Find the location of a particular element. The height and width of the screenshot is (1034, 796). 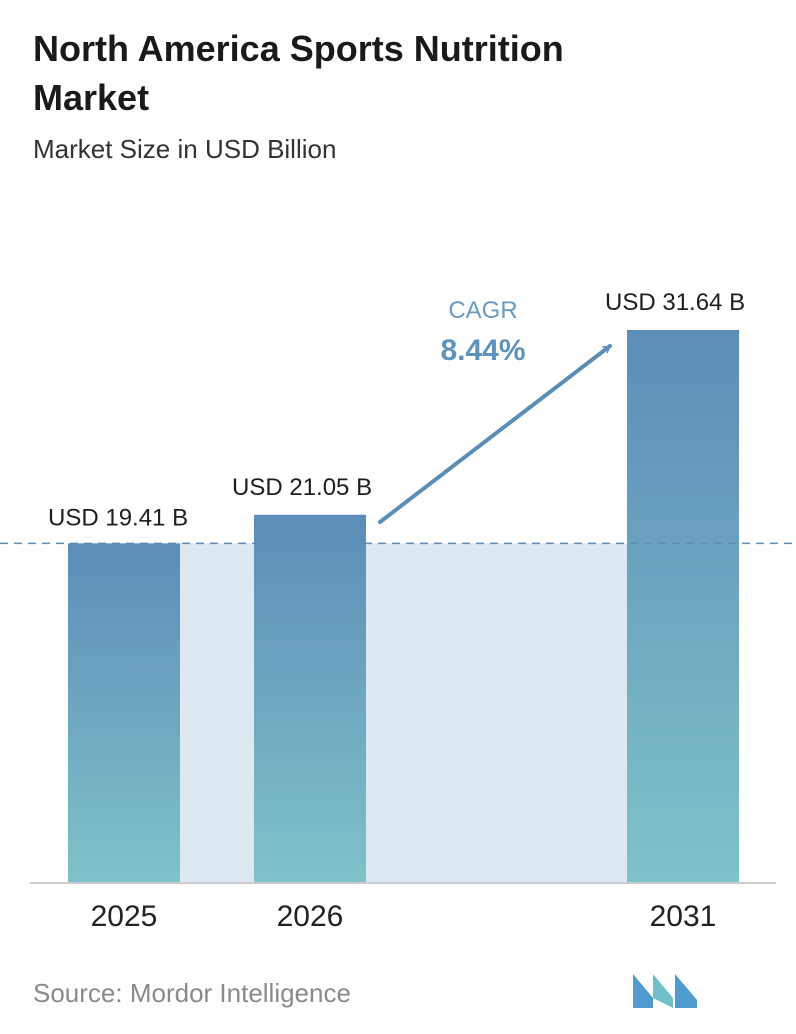

value-label-2031: USD 31.64 B is located at coordinates (675, 302).